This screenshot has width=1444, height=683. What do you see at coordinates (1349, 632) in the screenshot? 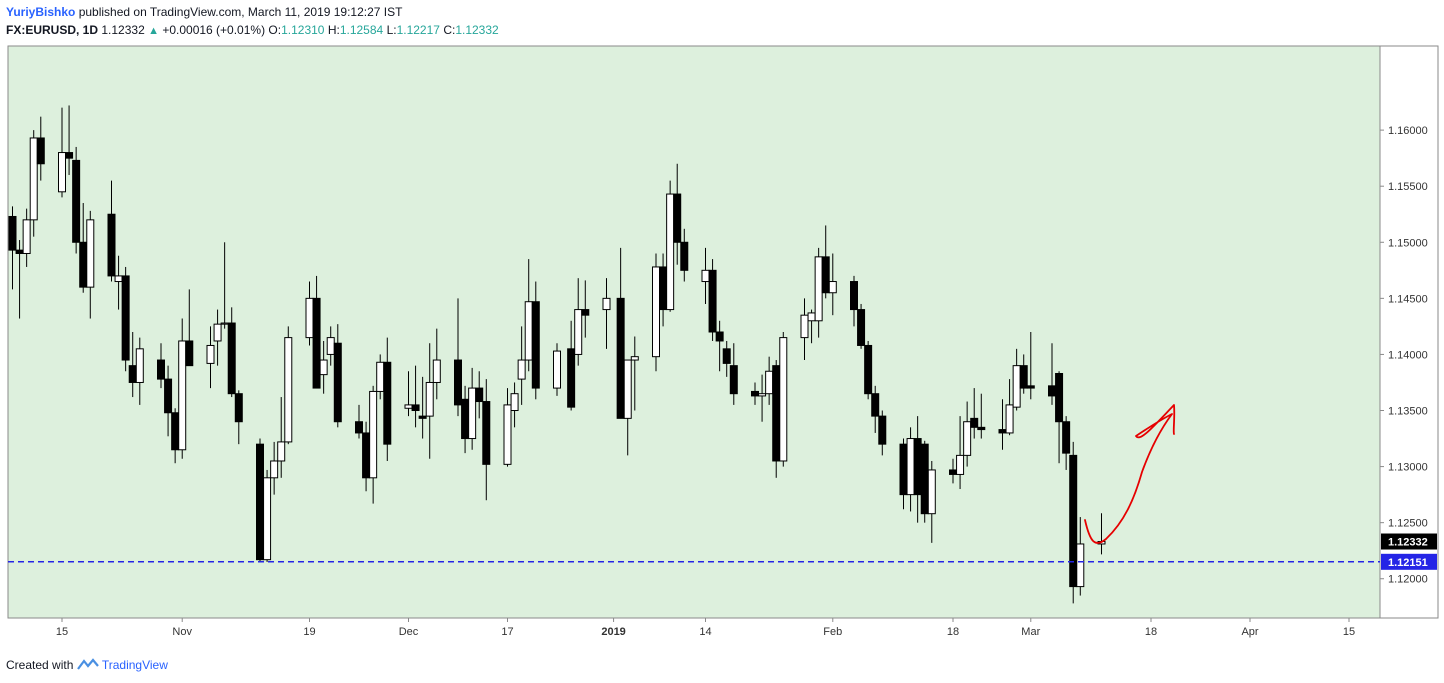
I see `time-tick-label: 15` at bounding box center [1349, 632].